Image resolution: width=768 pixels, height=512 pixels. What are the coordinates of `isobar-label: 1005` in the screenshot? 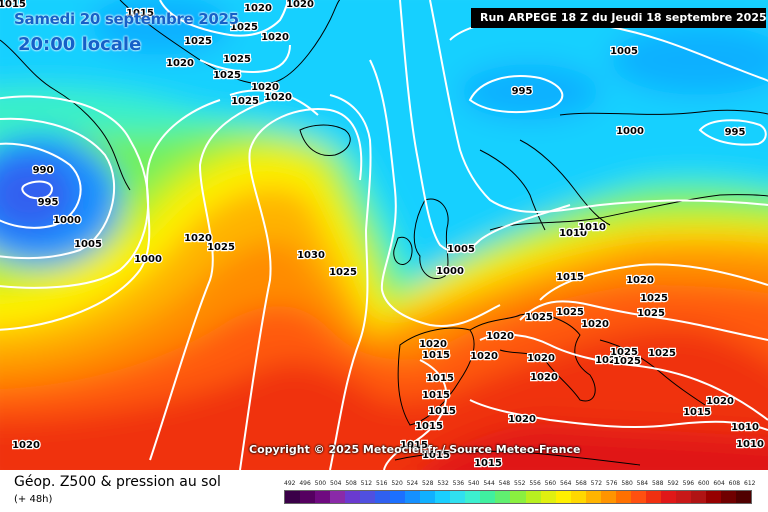 It's located at (624, 51).